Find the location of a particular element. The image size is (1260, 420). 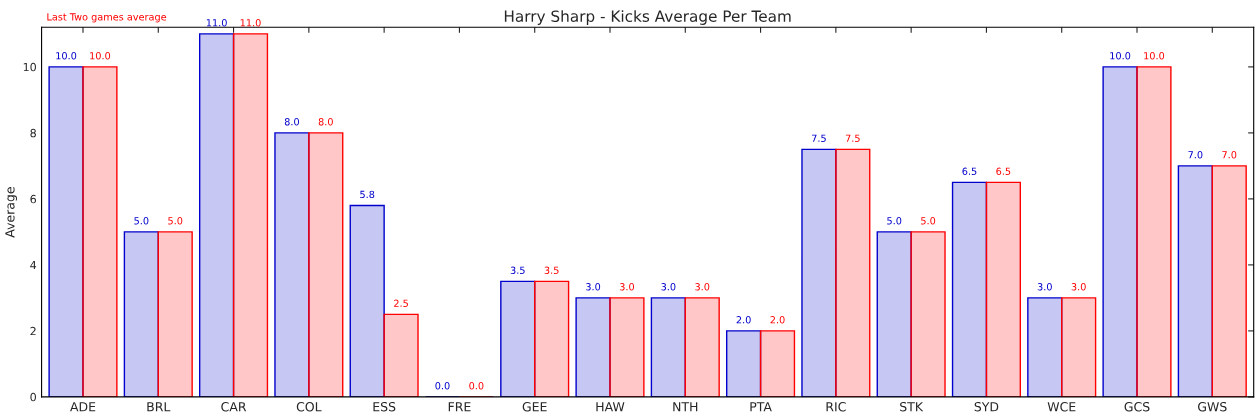

chart-title: Harry Sharp - Kicks Average Per Team is located at coordinates (647, 17).